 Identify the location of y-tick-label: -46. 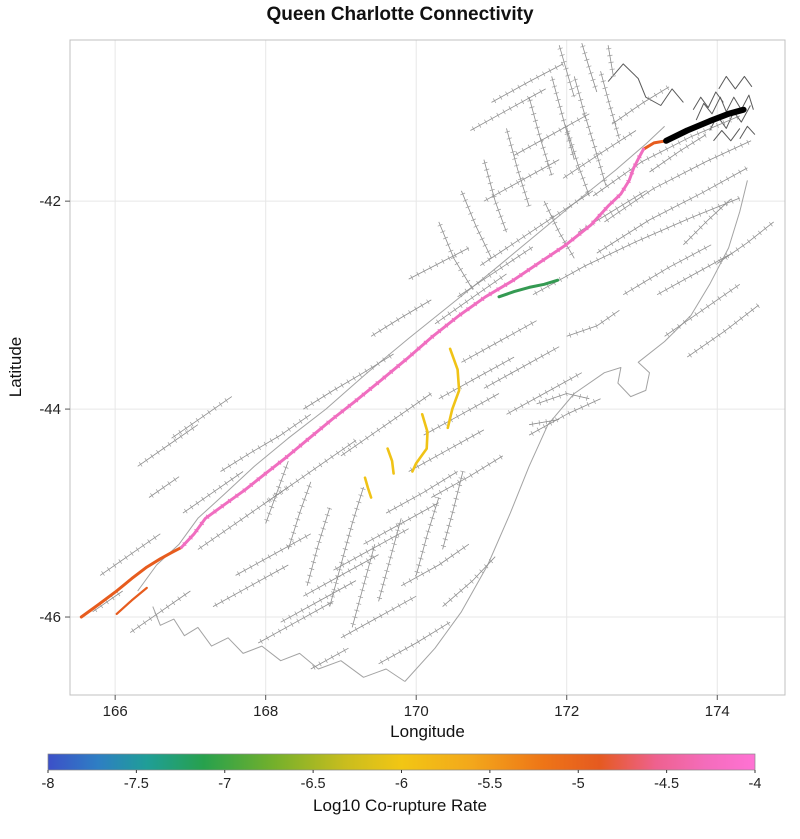
(50, 617).